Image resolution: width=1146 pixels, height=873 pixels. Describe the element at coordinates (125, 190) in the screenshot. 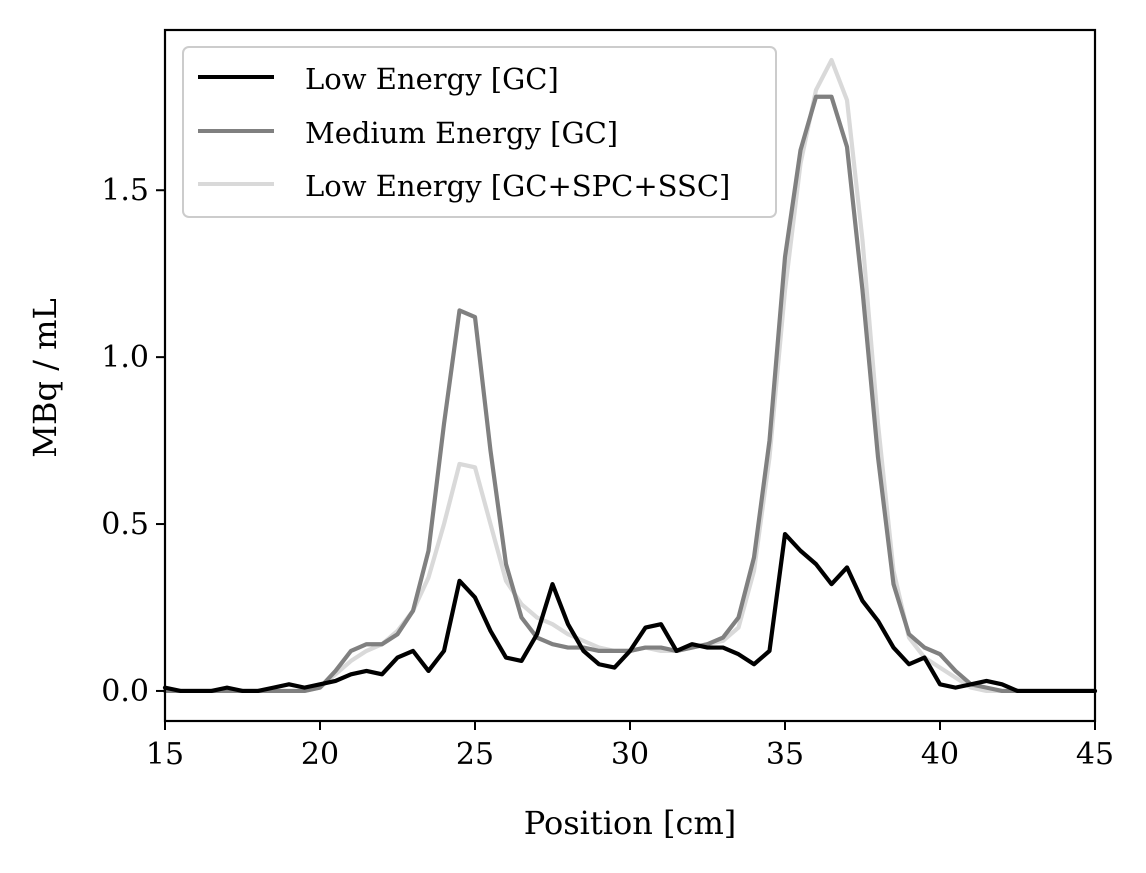

I see `y-tick-label: 1.5` at that location.